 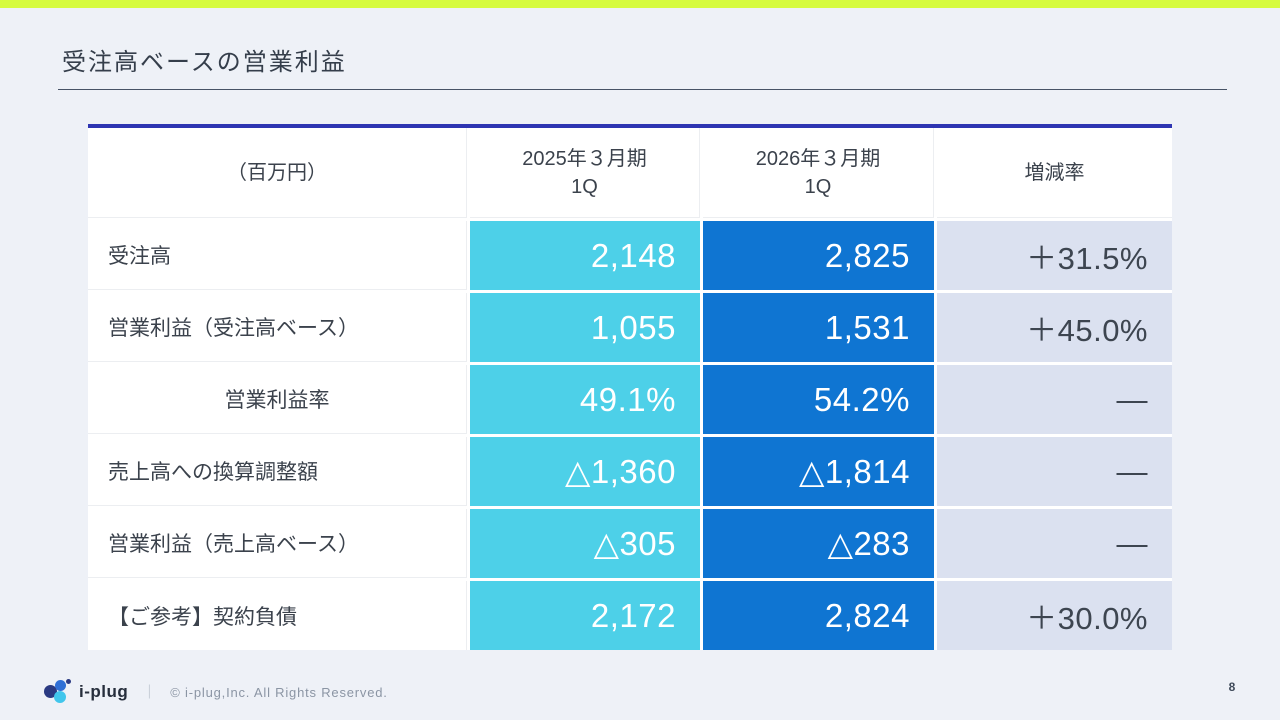 What do you see at coordinates (585, 399) in the screenshot?
I see `cell-fy2025-op-margin: 49.1%` at bounding box center [585, 399].